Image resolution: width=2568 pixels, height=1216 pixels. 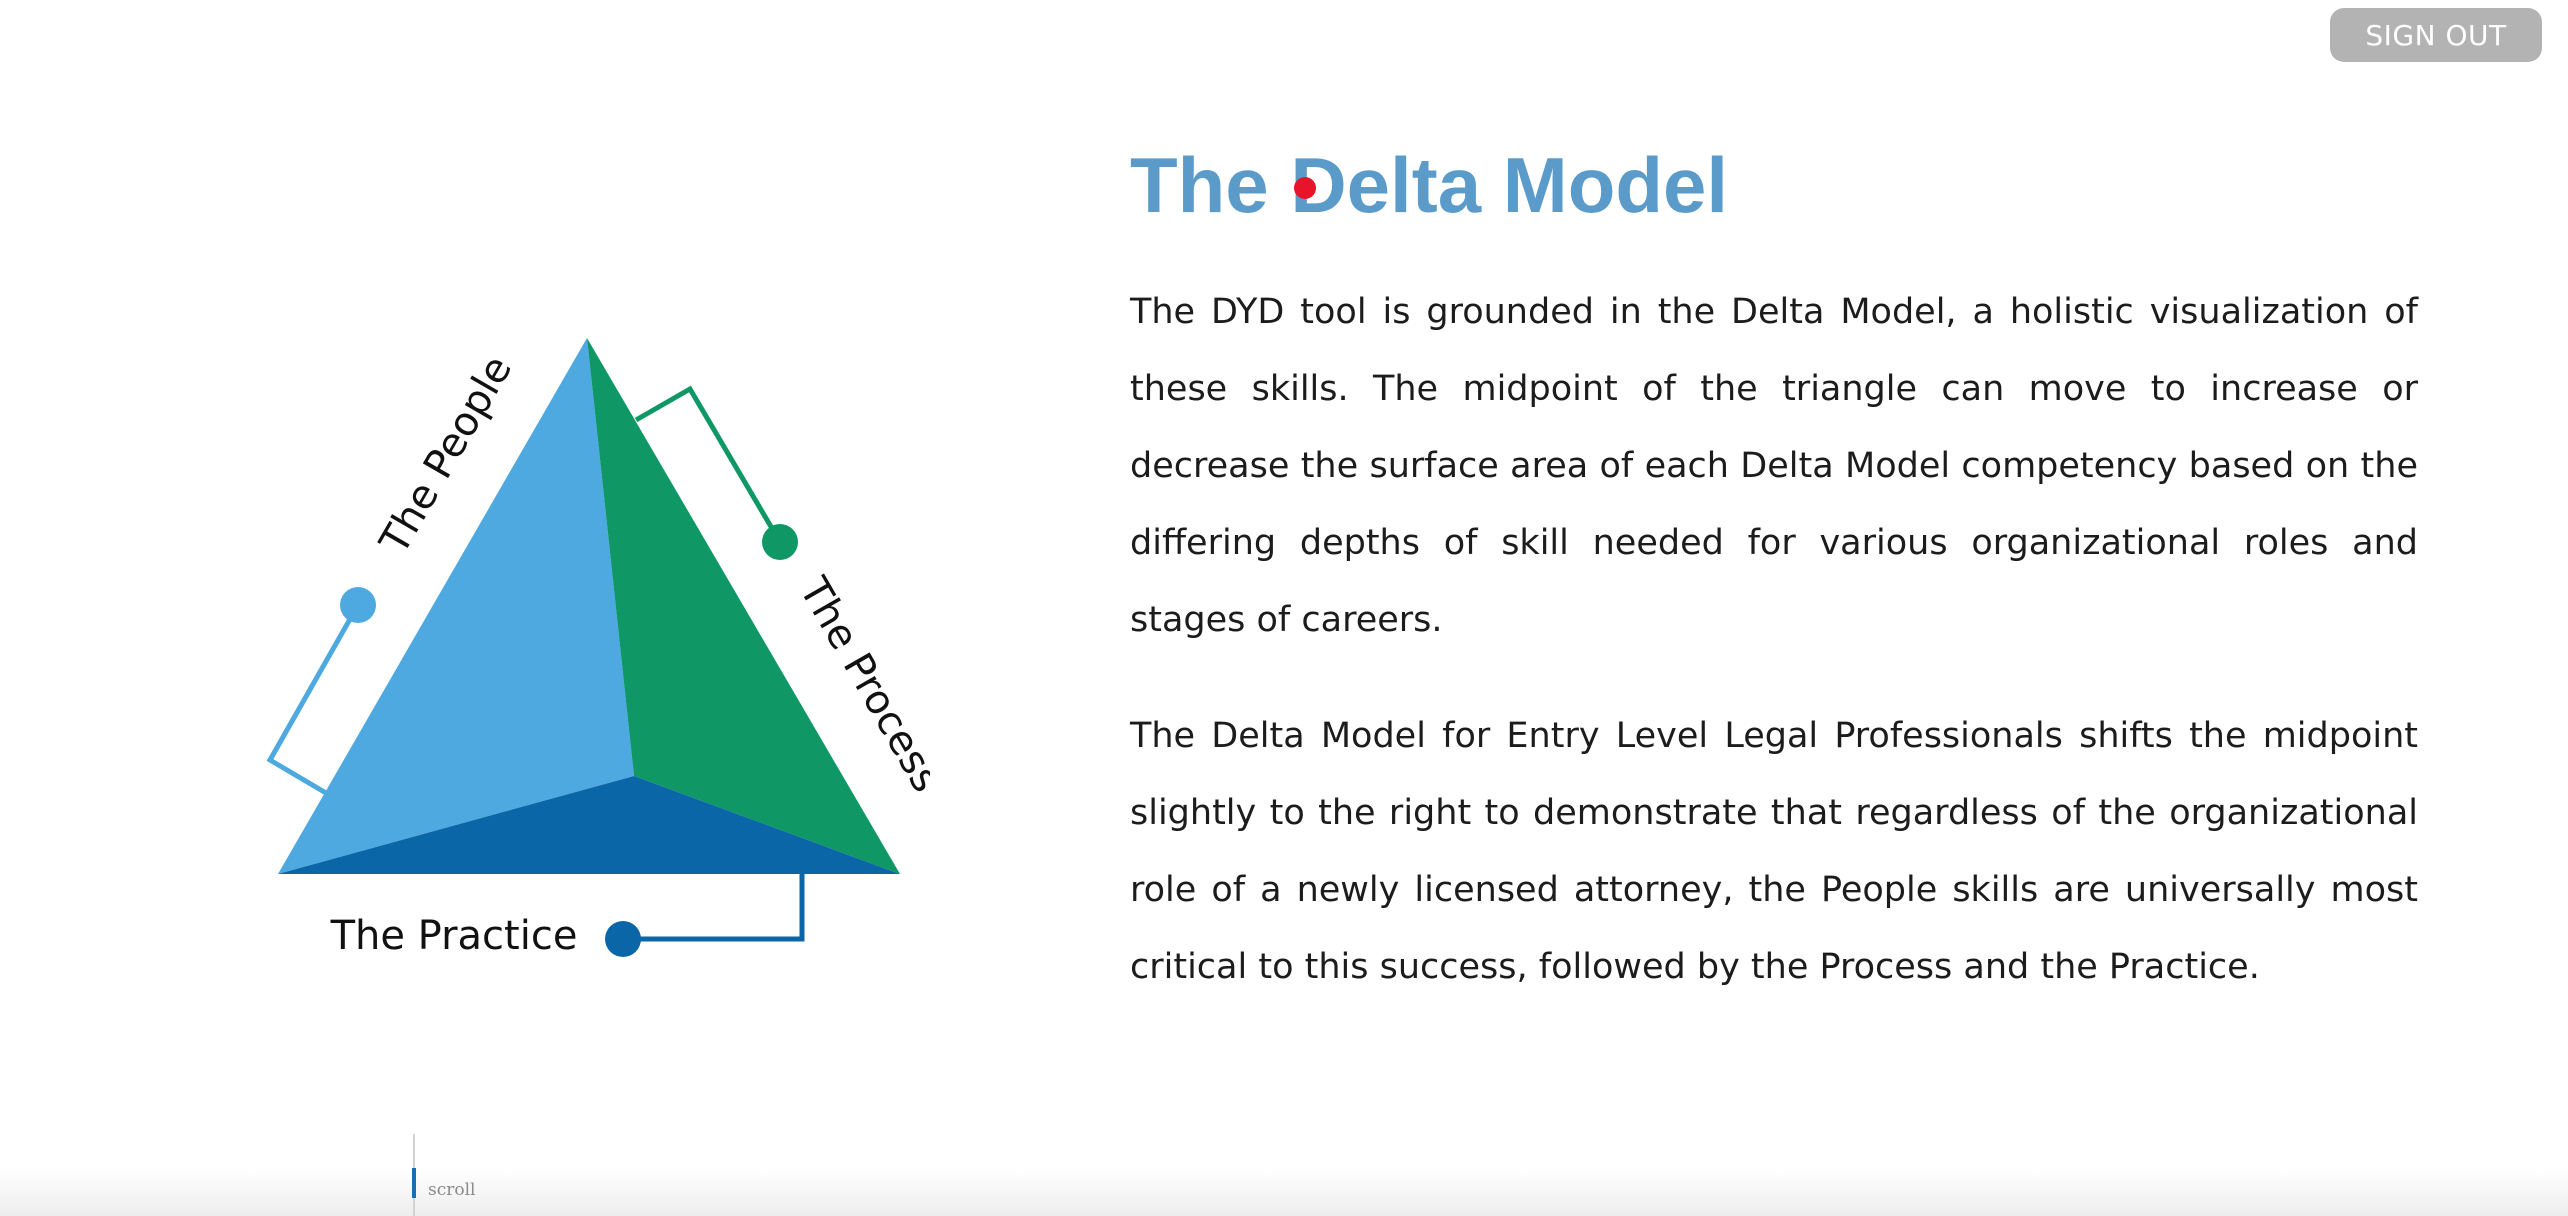 I want to click on page-title: The Delta Model, so click(x=1429, y=185).